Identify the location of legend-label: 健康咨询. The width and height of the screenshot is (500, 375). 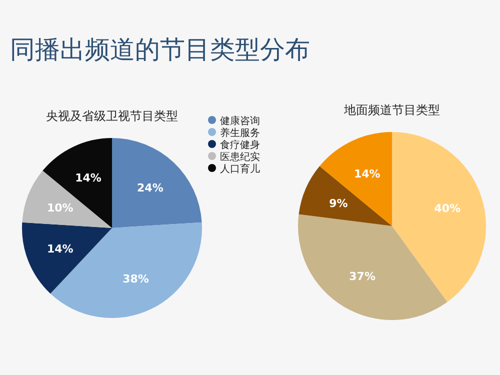
(240, 121).